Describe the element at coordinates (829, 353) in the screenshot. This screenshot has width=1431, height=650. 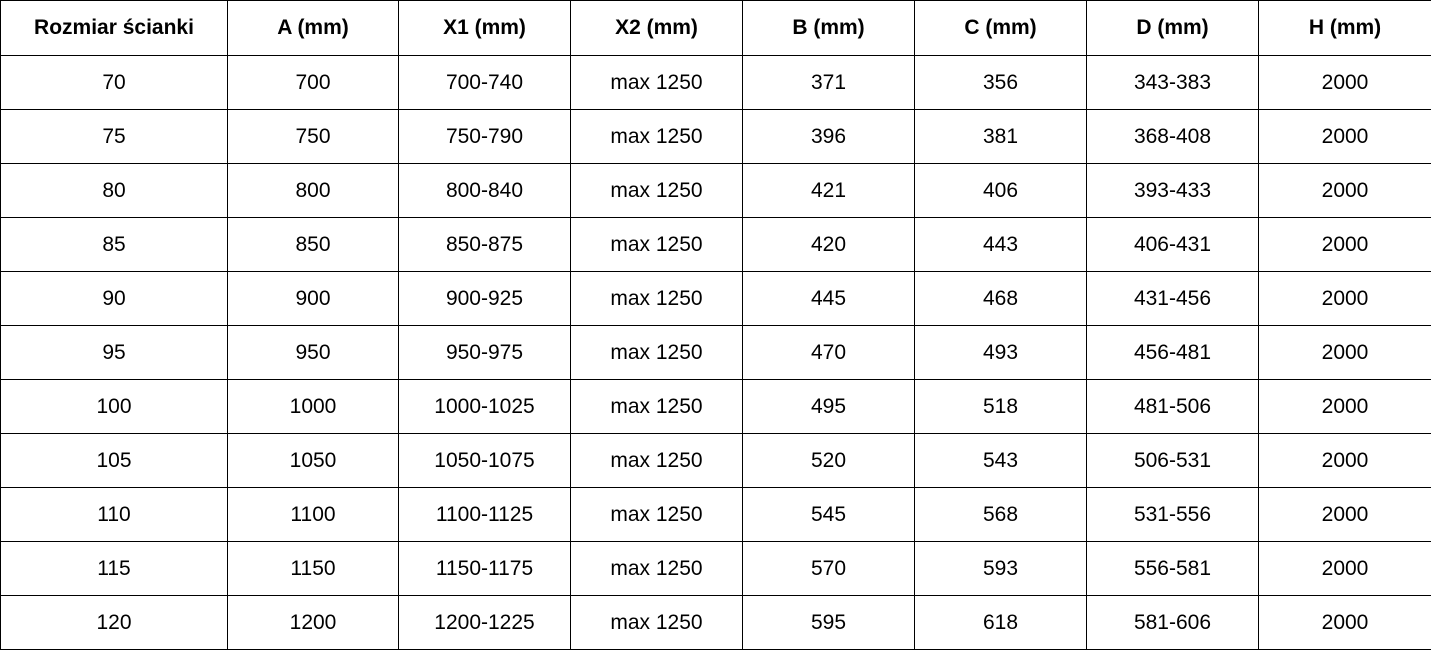
I see `table-cell: 470` at that location.